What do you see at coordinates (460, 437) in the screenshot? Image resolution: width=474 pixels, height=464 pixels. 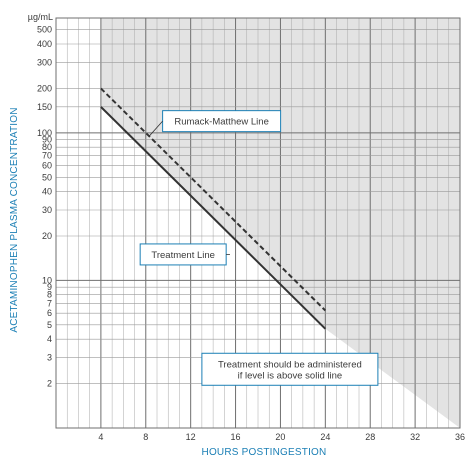 I see `x-tick-label: 36` at bounding box center [460, 437].